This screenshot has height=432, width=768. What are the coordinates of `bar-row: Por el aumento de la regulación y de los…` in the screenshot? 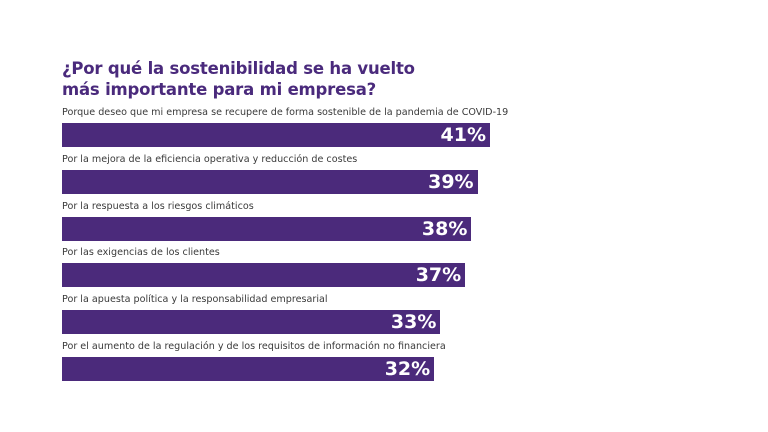 It's located at (254, 361).